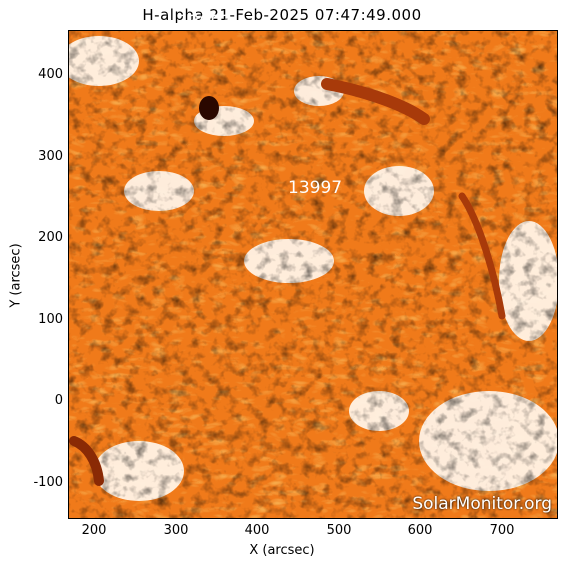 The height and width of the screenshot is (564, 564). What do you see at coordinates (482, 504) in the screenshot?
I see `watermark: SolarMonitor.org` at bounding box center [482, 504].